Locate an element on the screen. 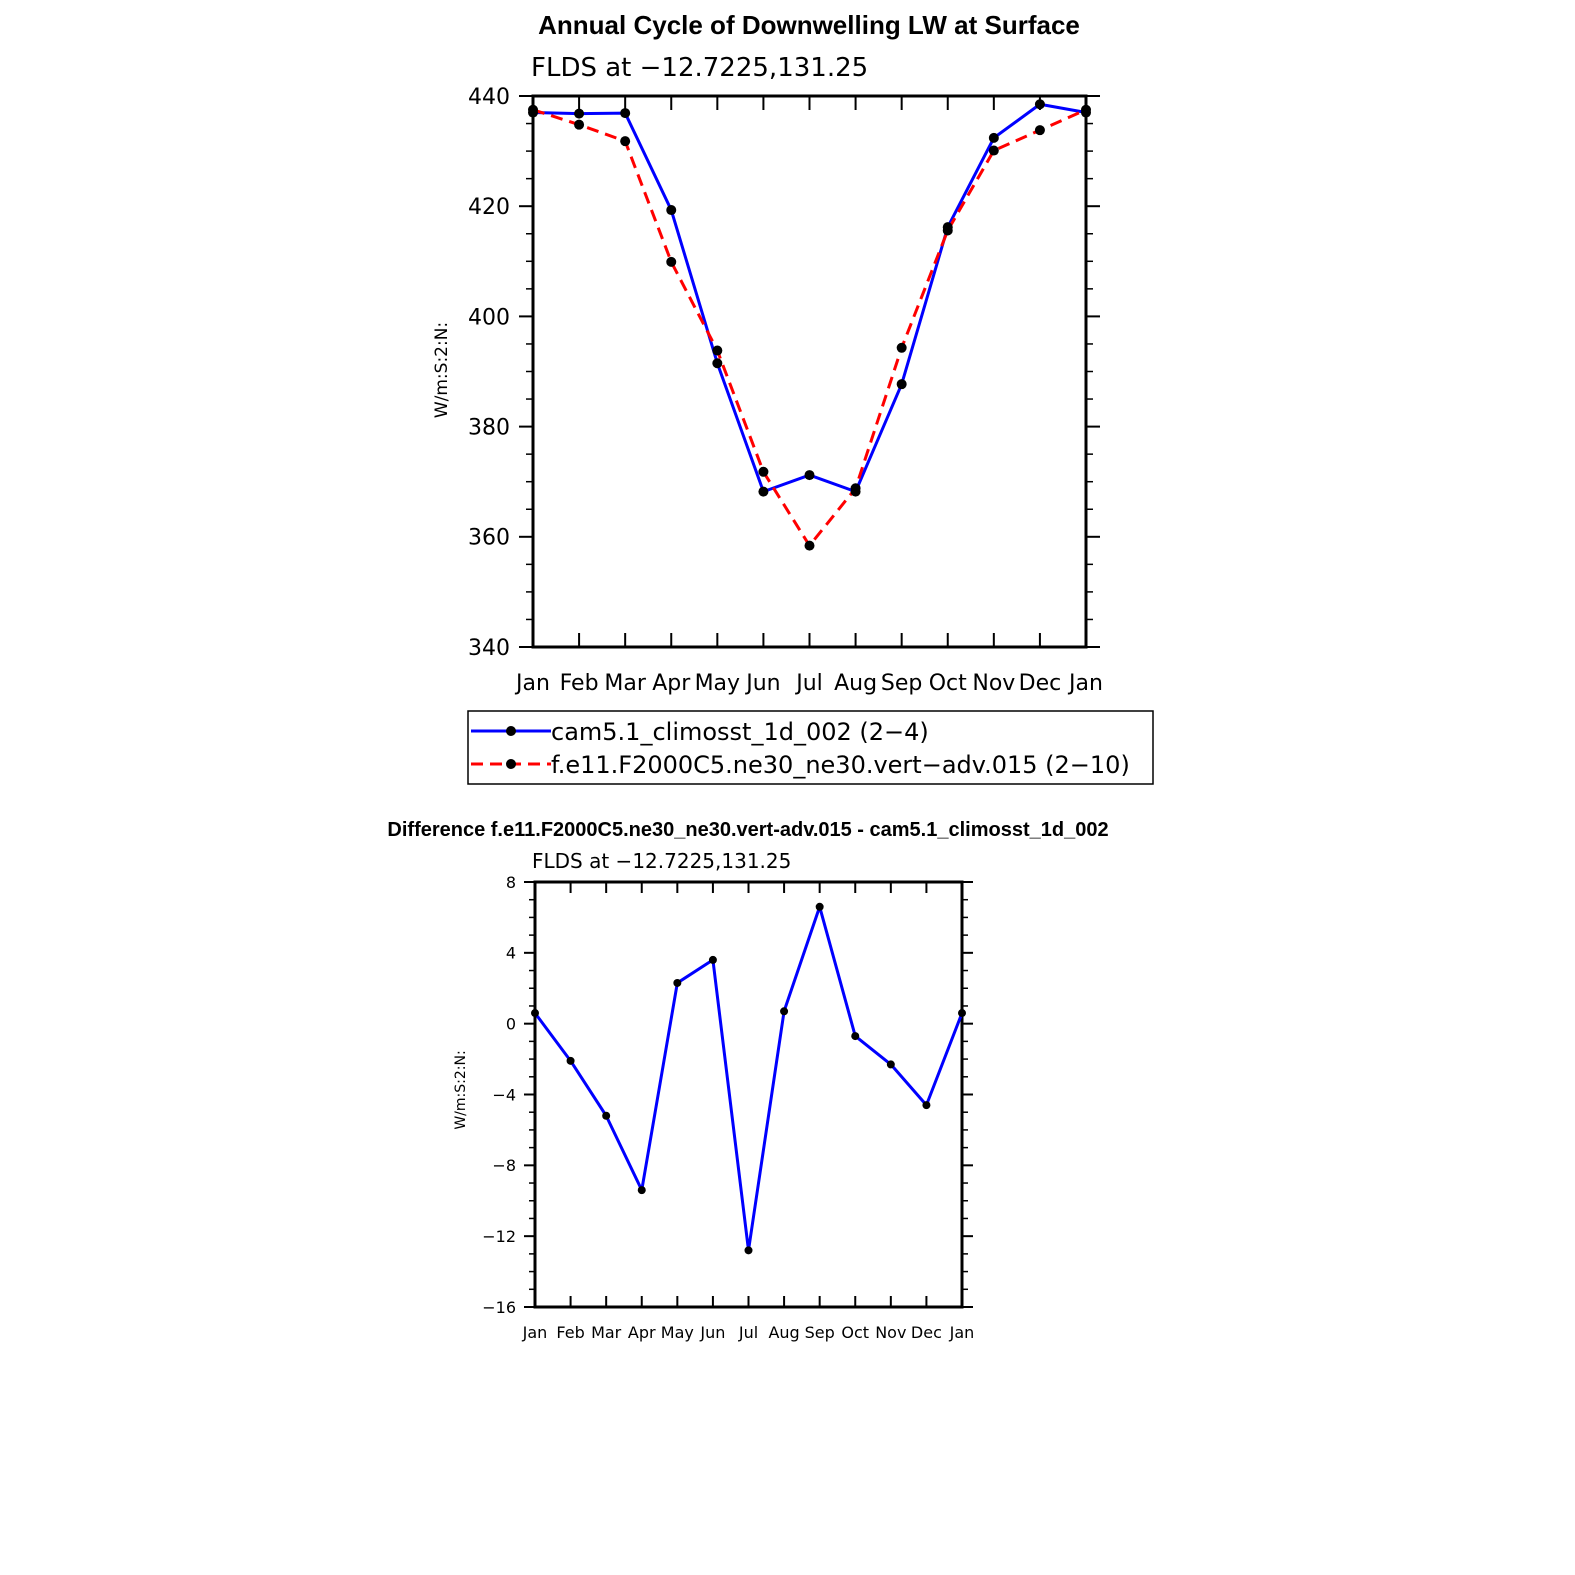 Image resolution: width=1575 pixels, height=1575 pixels. top-chart-frame is located at coordinates (809, 371).